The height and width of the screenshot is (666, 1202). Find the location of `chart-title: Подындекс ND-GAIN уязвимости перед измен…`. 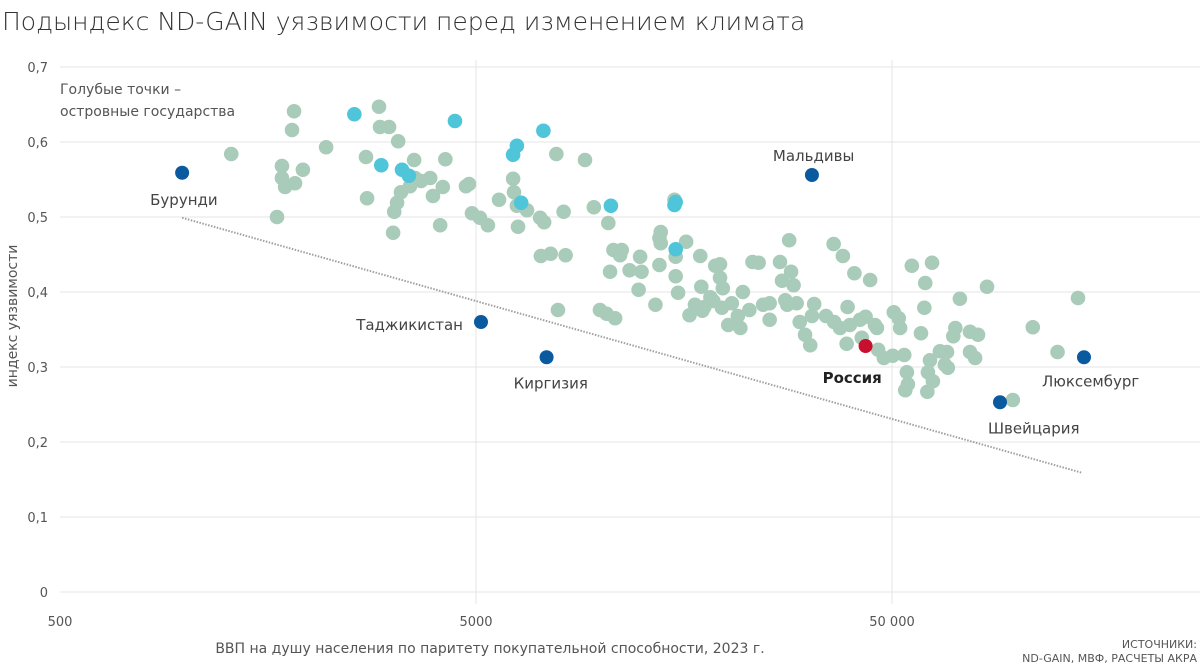

chart-title: Подындекс ND-GAIN уязвимости перед измен… is located at coordinates (403, 21).